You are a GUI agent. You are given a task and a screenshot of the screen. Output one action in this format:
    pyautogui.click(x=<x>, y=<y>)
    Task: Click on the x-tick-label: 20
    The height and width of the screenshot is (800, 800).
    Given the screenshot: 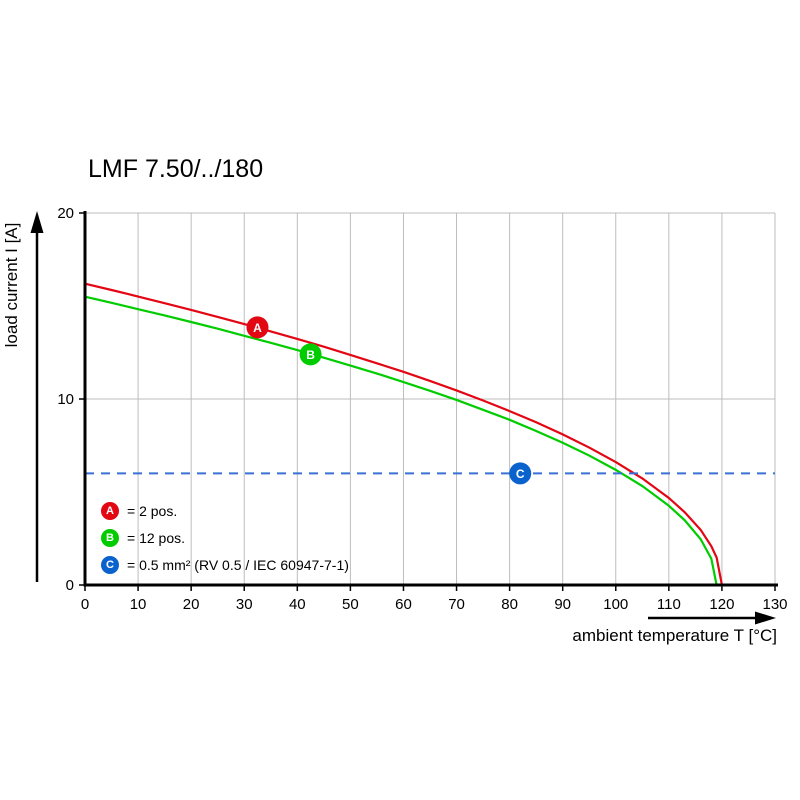 What is the action you would take?
    pyautogui.click(x=191, y=604)
    